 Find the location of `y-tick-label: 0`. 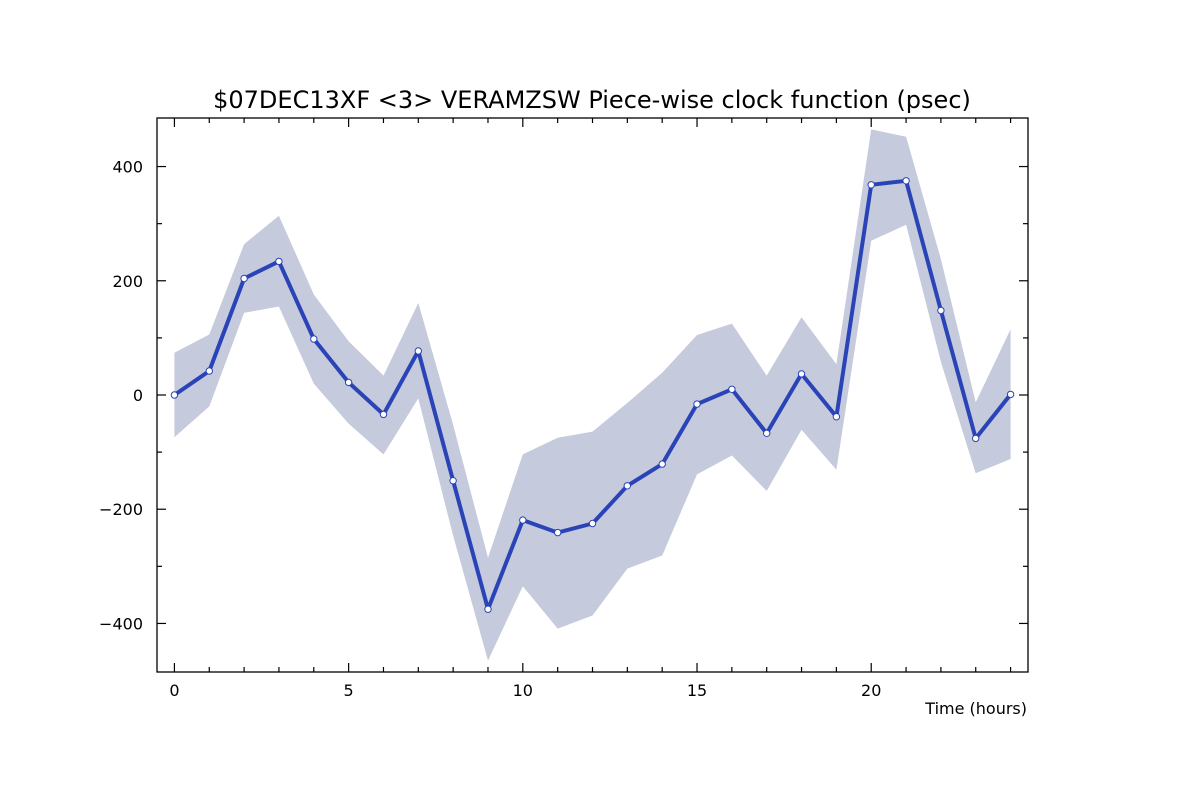

y-tick-label: 0 is located at coordinates (138, 395).